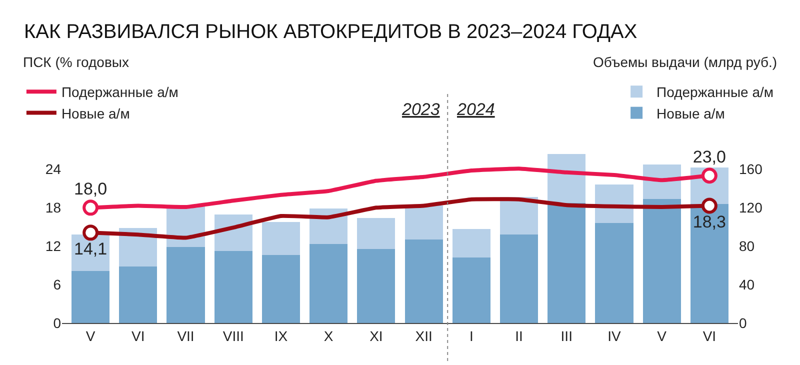 This screenshot has width=800, height=365. I want to click on text: ПСК (% годовых, so click(76, 62).